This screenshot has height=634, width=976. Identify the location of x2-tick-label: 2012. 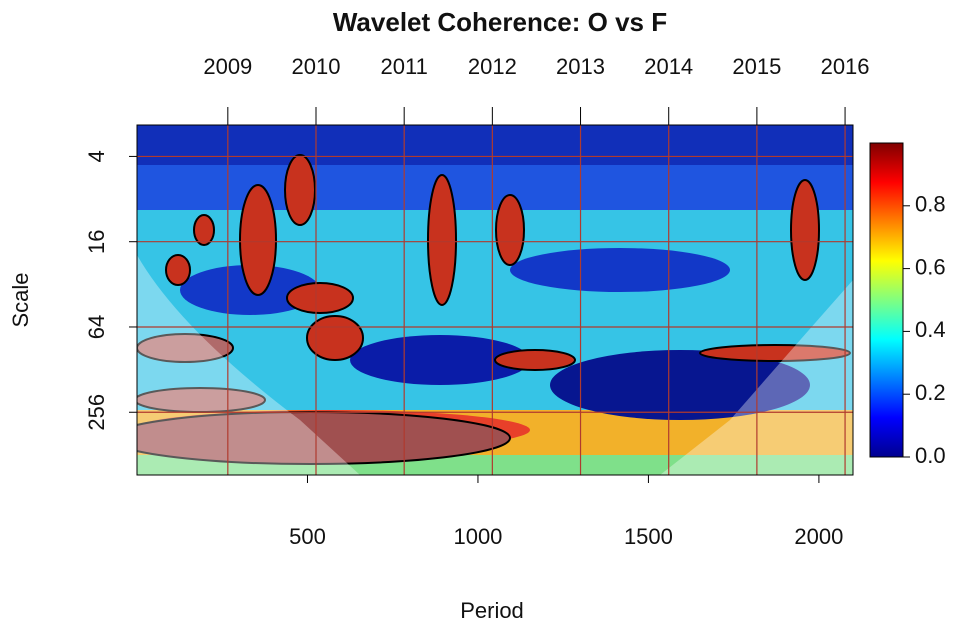
(492, 66).